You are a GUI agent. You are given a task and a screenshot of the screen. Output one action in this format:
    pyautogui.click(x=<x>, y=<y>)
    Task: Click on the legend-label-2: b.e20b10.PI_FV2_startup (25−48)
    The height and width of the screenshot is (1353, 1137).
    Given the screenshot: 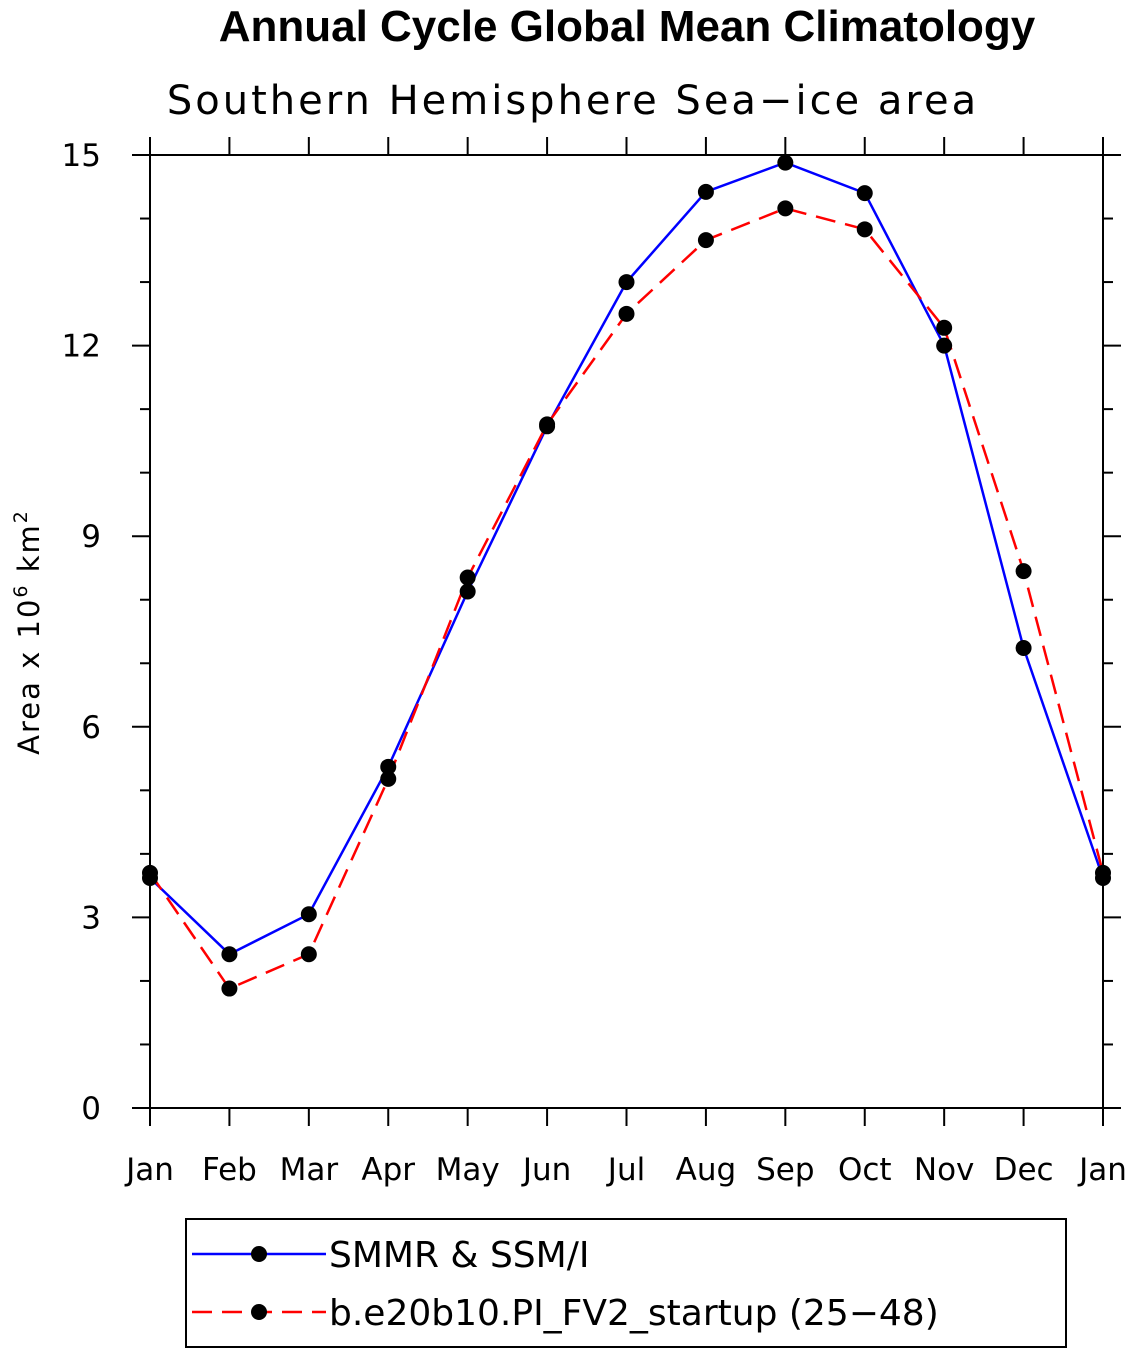 What is the action you would take?
    pyautogui.click(x=634, y=1313)
    